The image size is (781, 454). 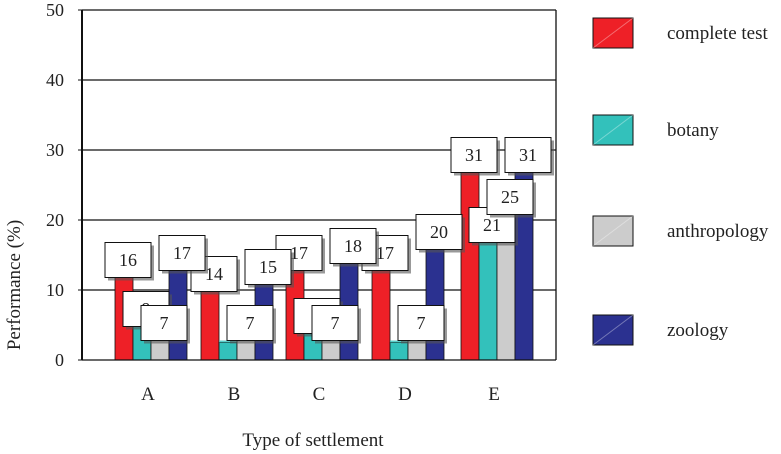 I want to click on legend-label: anthropology, so click(x=718, y=231).